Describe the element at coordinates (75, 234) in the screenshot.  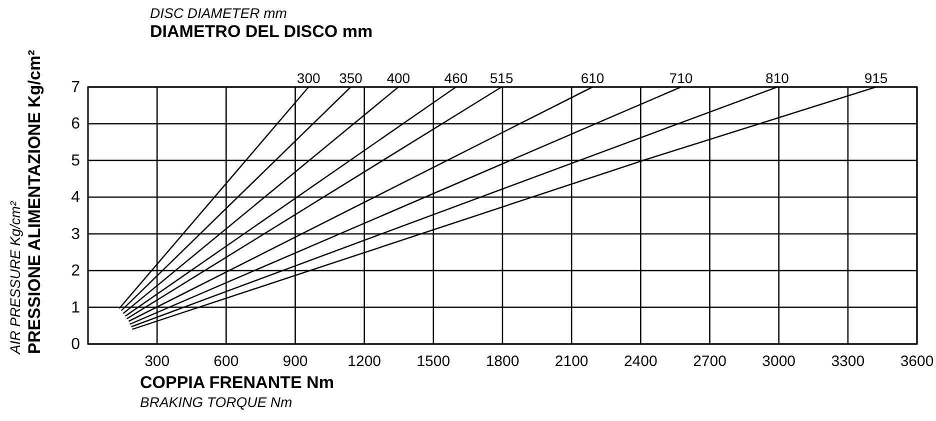
I see `y-tick-label: 3` at that location.